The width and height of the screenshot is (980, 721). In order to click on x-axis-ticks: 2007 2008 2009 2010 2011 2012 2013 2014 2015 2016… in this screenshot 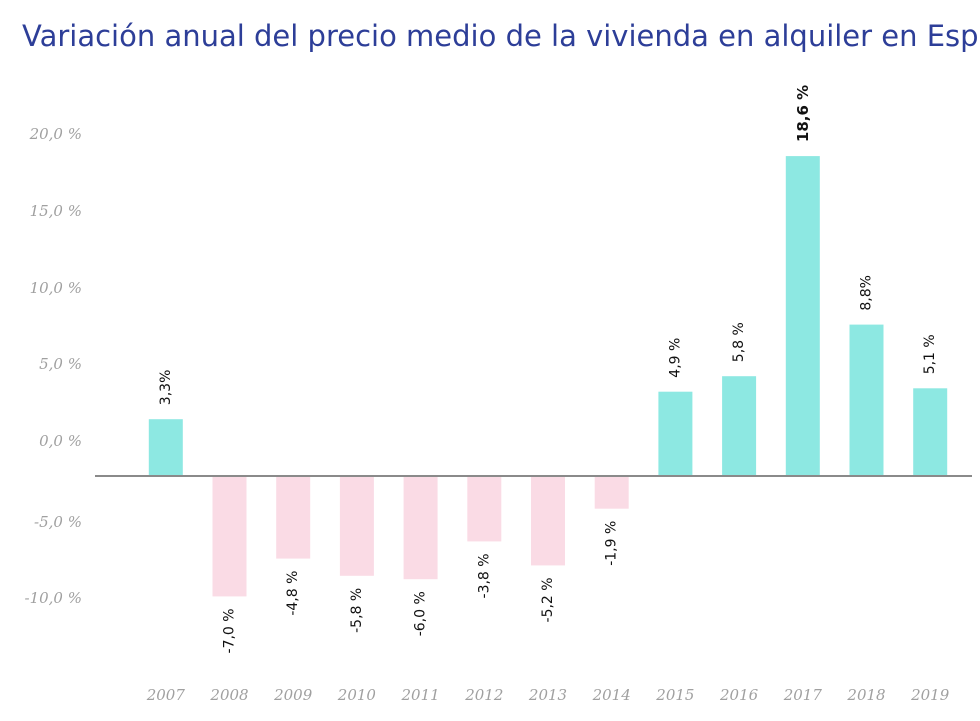, I will do `click(548, 695)`.